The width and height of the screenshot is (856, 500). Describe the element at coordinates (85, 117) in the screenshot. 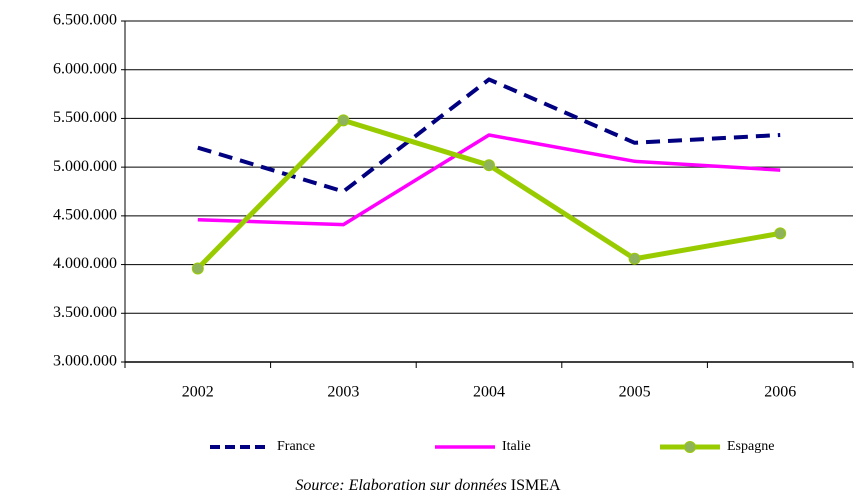

I see `y-tick-label: 5.500.000` at that location.